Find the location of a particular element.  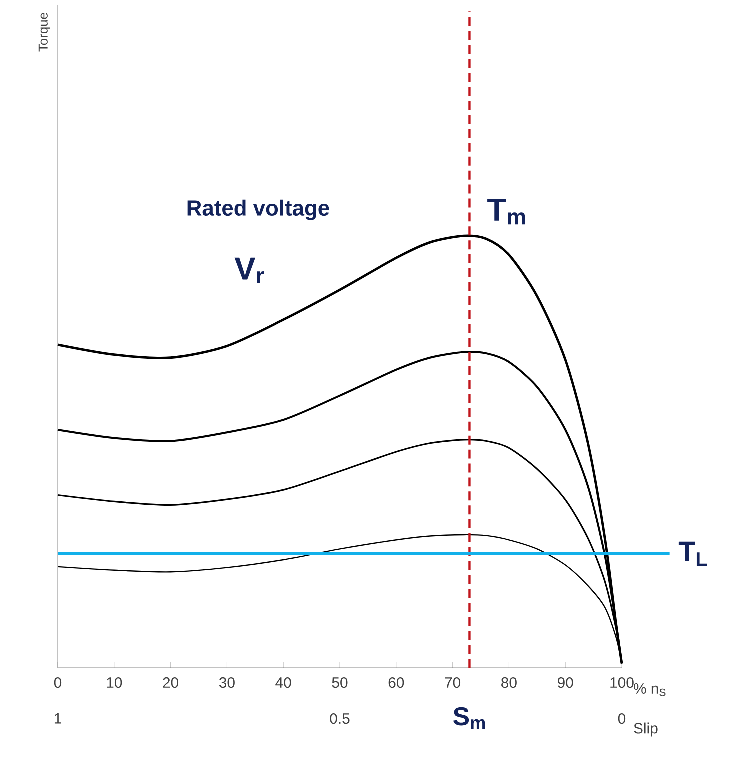

x-tick-label: 20 is located at coordinates (171, 682).